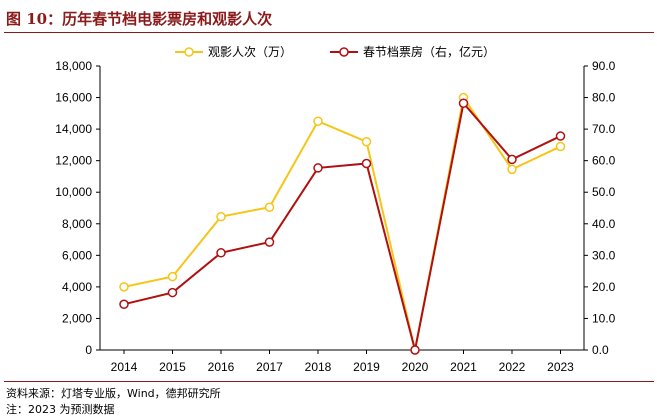 The height and width of the screenshot is (417, 657). What do you see at coordinates (139, 19) in the screenshot?
I see `figure-title: 图 10：历年春节档电影票房和观影人次` at bounding box center [139, 19].